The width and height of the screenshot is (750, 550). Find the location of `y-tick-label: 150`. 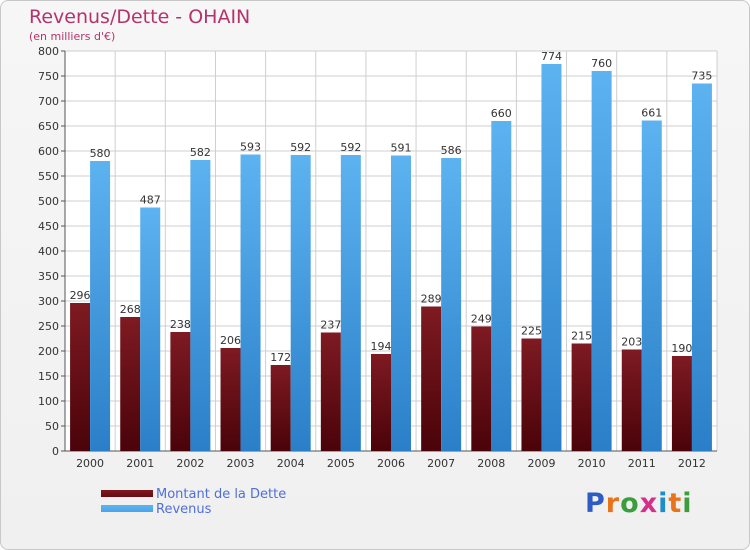

y-tick-label: 150 is located at coordinates (48, 376).